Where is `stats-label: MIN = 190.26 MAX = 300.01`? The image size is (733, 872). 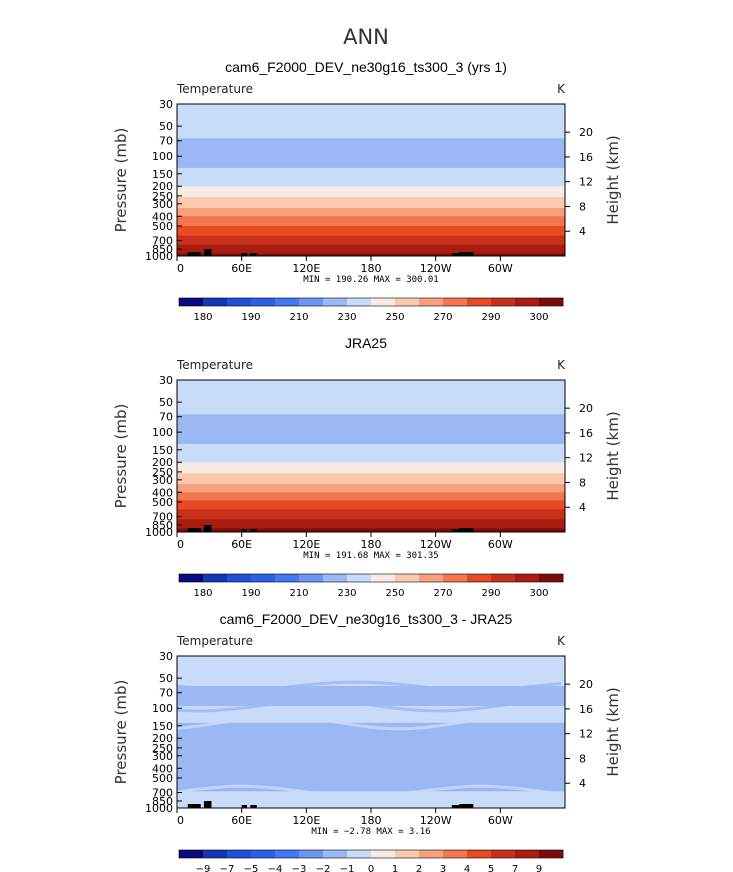
stats-label: MIN = 190.26 MAX = 300.01 is located at coordinates (370, 280).